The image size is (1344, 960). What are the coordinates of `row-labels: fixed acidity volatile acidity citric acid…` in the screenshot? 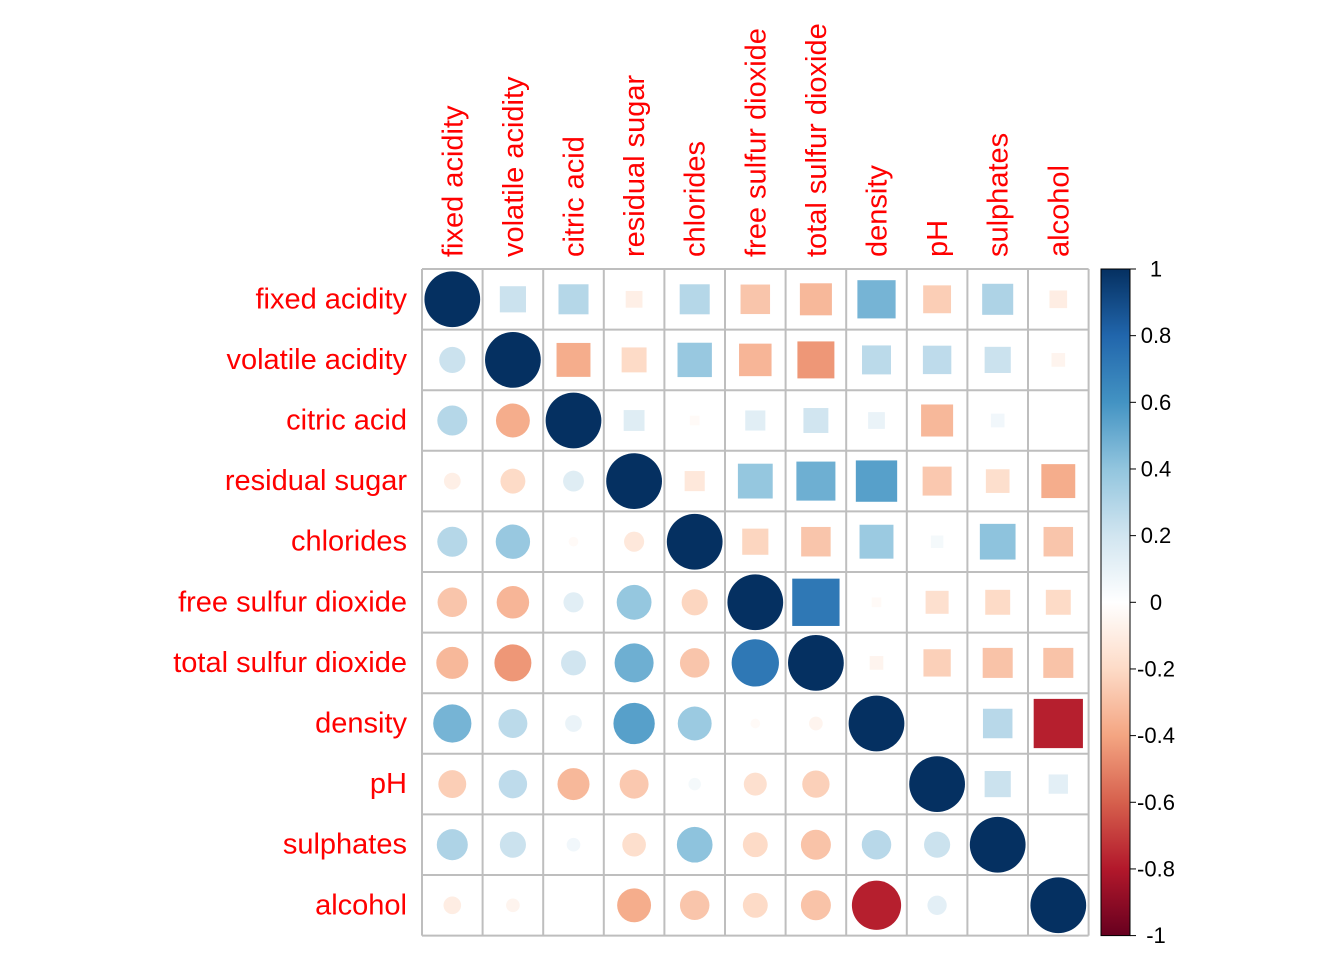 It's located at (290, 602).